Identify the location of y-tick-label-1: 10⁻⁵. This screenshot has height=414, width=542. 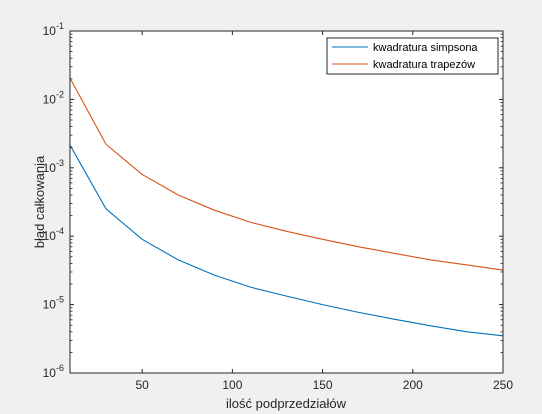
(53, 303).